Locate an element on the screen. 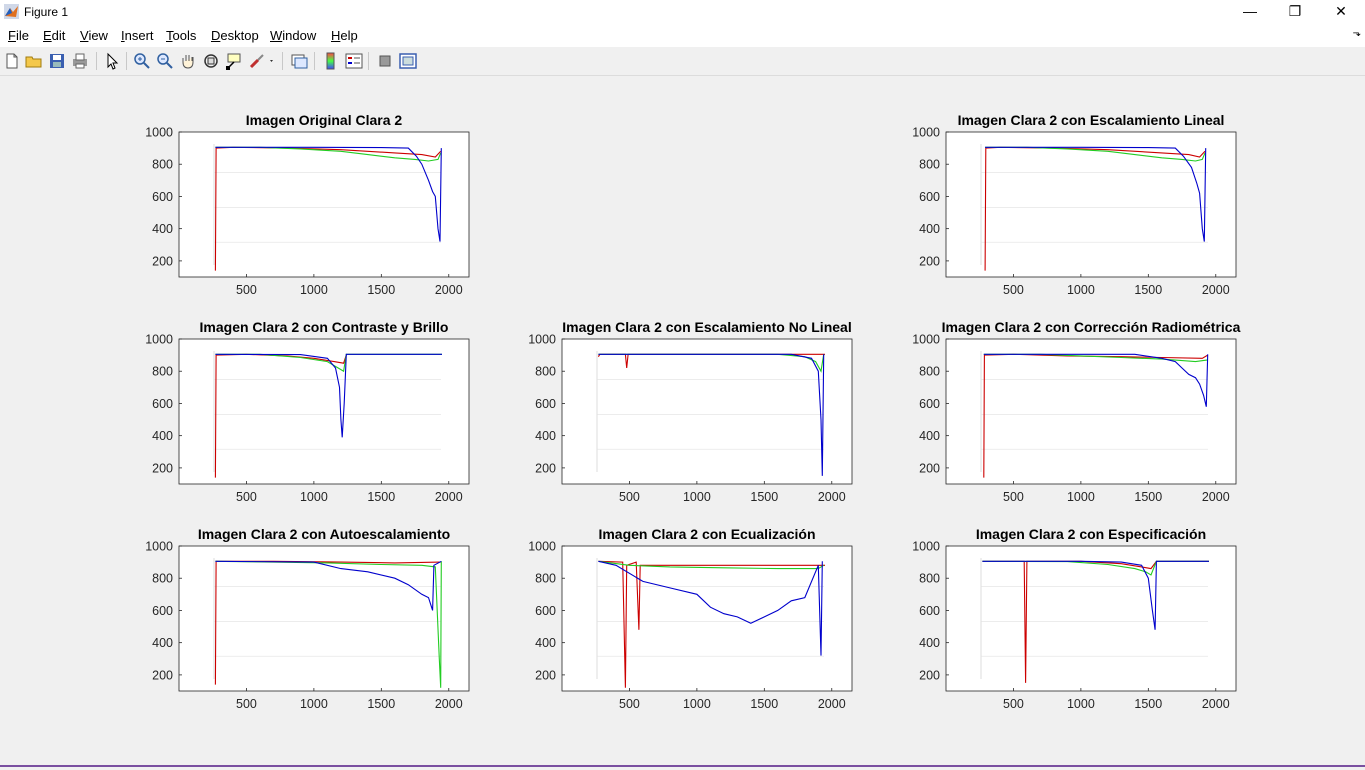  subplot-title: Imagen Clara 2 con Autoescalamiento is located at coordinates (324, 534).